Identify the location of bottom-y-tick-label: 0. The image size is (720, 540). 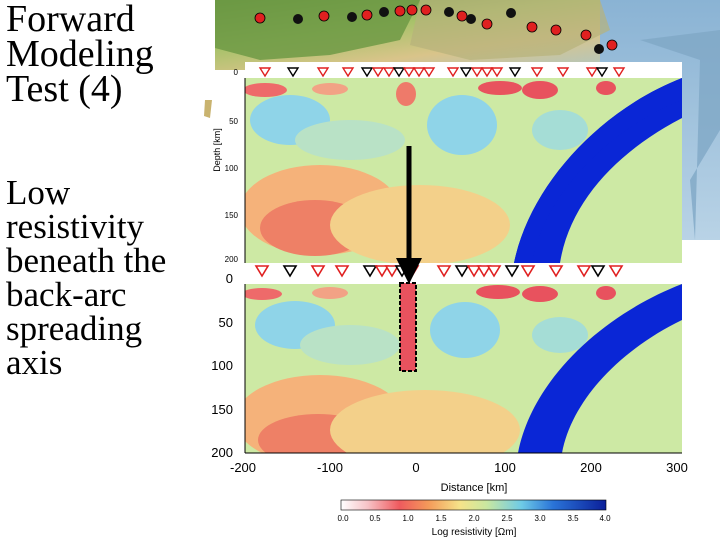
(229, 278).